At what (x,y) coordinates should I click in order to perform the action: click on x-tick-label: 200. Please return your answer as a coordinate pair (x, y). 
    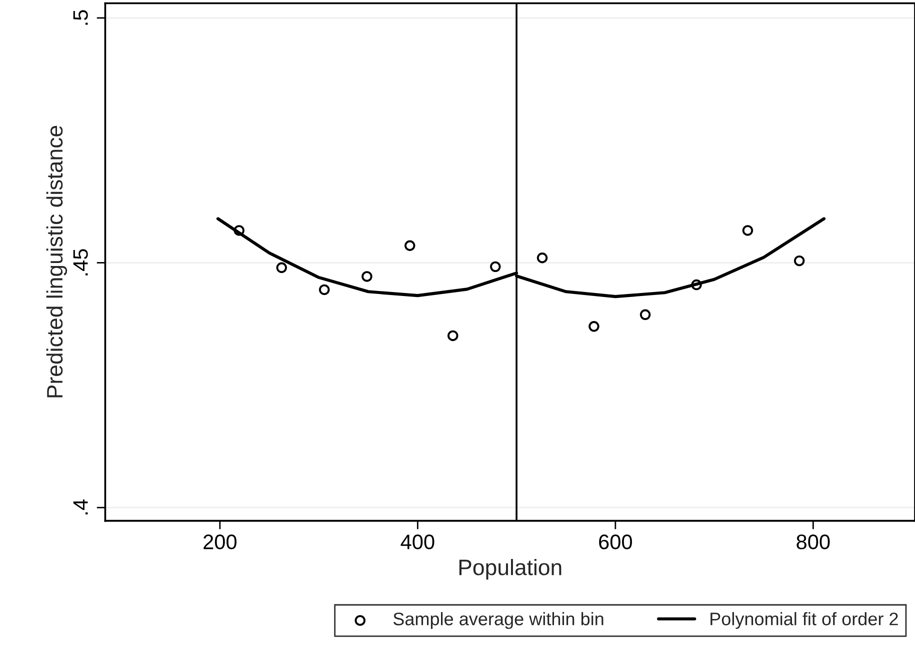
    Looking at the image, I should click on (220, 542).